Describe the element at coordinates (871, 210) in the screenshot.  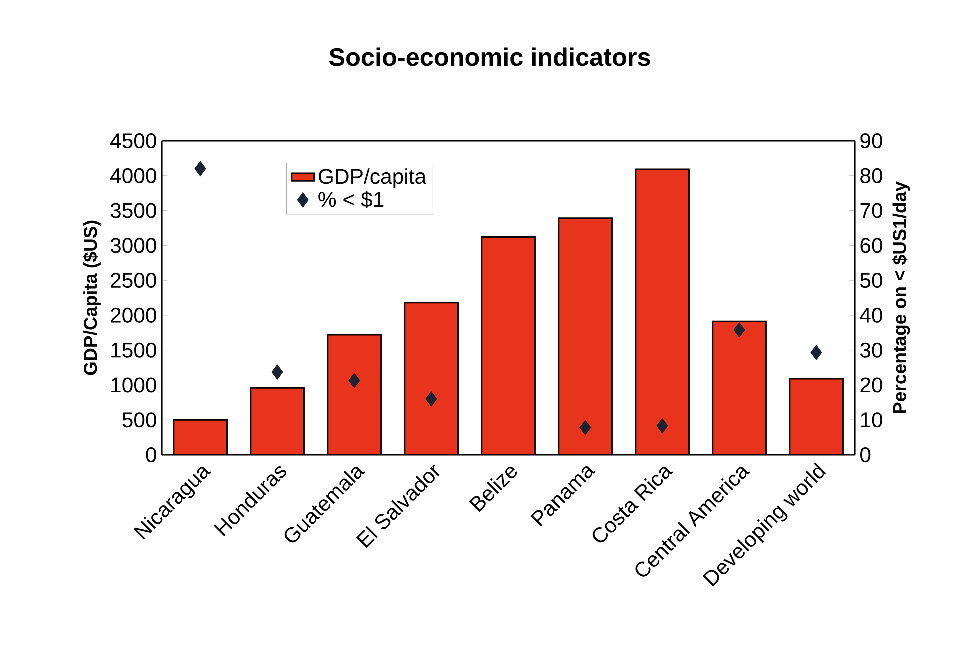
I see `y2-tick-label: 70` at that location.